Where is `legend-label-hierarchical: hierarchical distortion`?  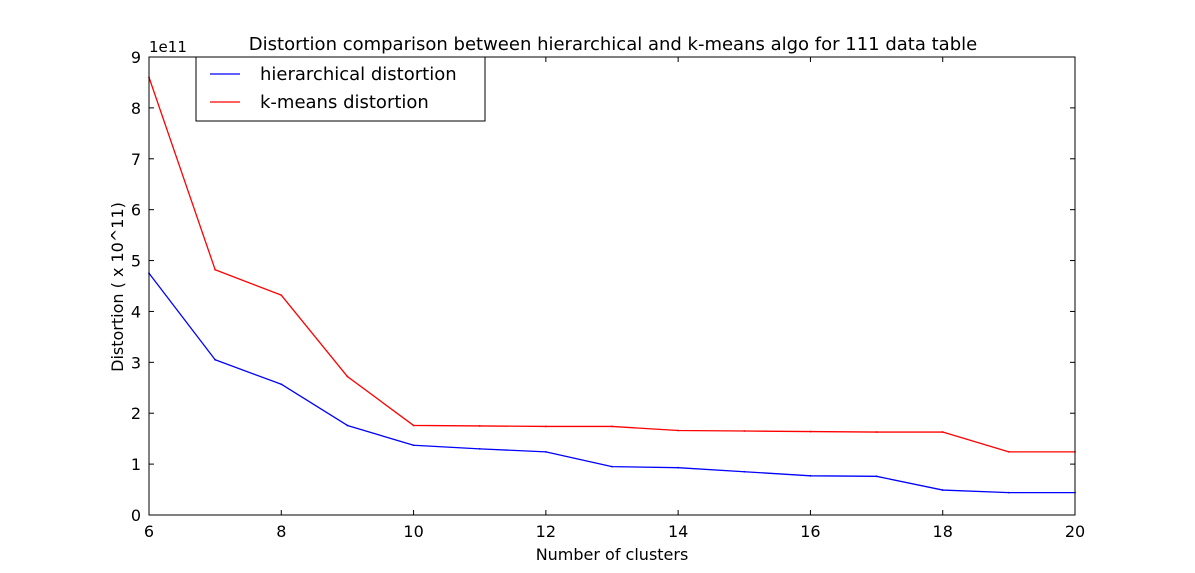
legend-label-hierarchical: hierarchical distortion is located at coordinates (358, 74).